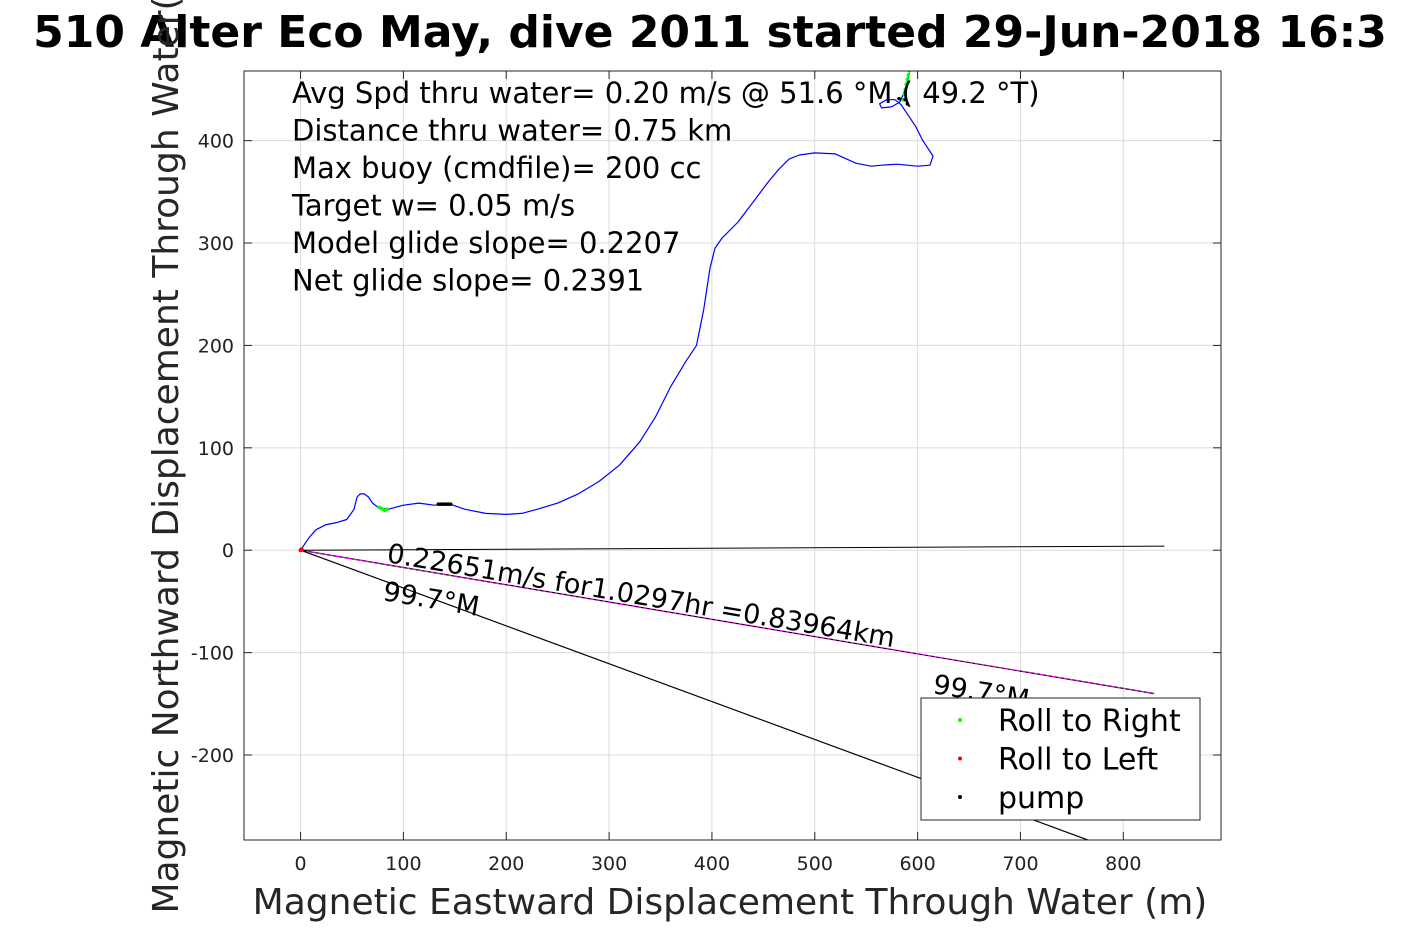  What do you see at coordinates (727, 622) in the screenshot?
I see `current-vector-dashes` at bounding box center [727, 622].